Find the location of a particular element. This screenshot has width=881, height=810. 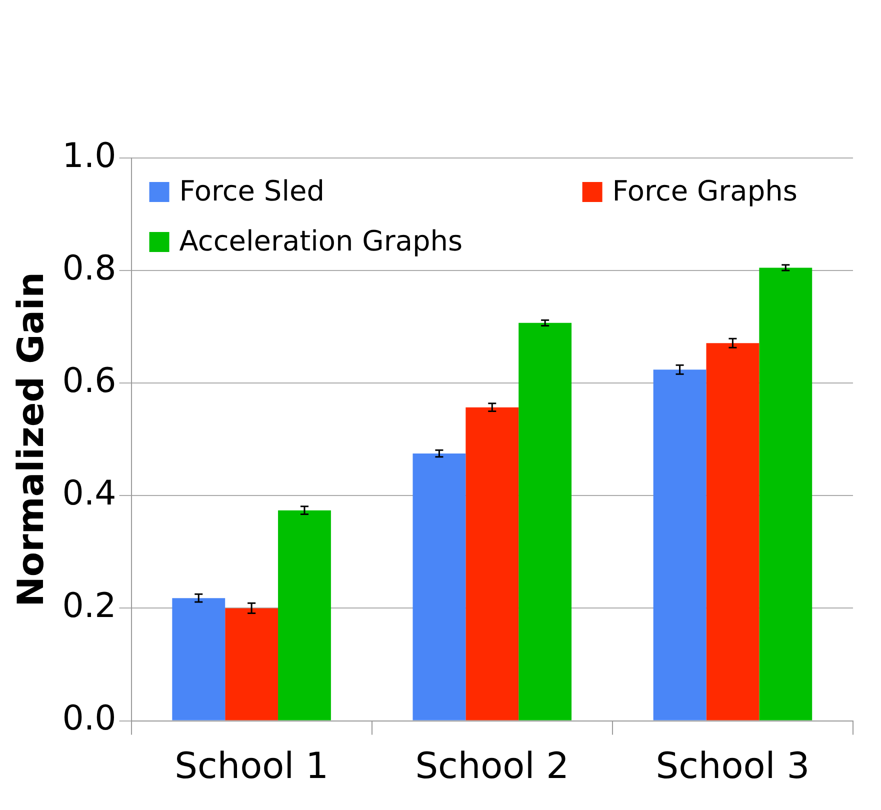

y-tick-label: 0.2 is located at coordinates (89, 606).